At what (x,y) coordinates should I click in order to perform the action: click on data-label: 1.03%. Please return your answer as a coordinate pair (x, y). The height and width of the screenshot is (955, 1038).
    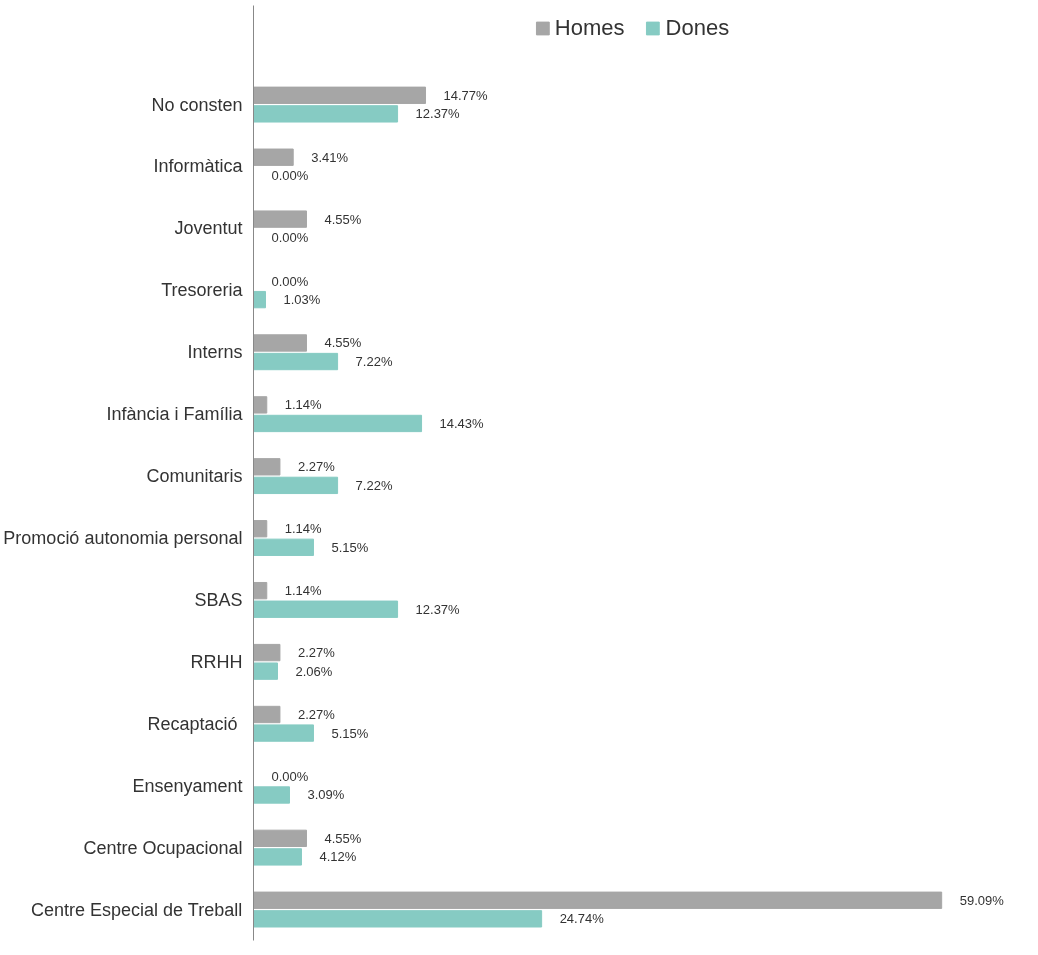
    Looking at the image, I should click on (302, 300).